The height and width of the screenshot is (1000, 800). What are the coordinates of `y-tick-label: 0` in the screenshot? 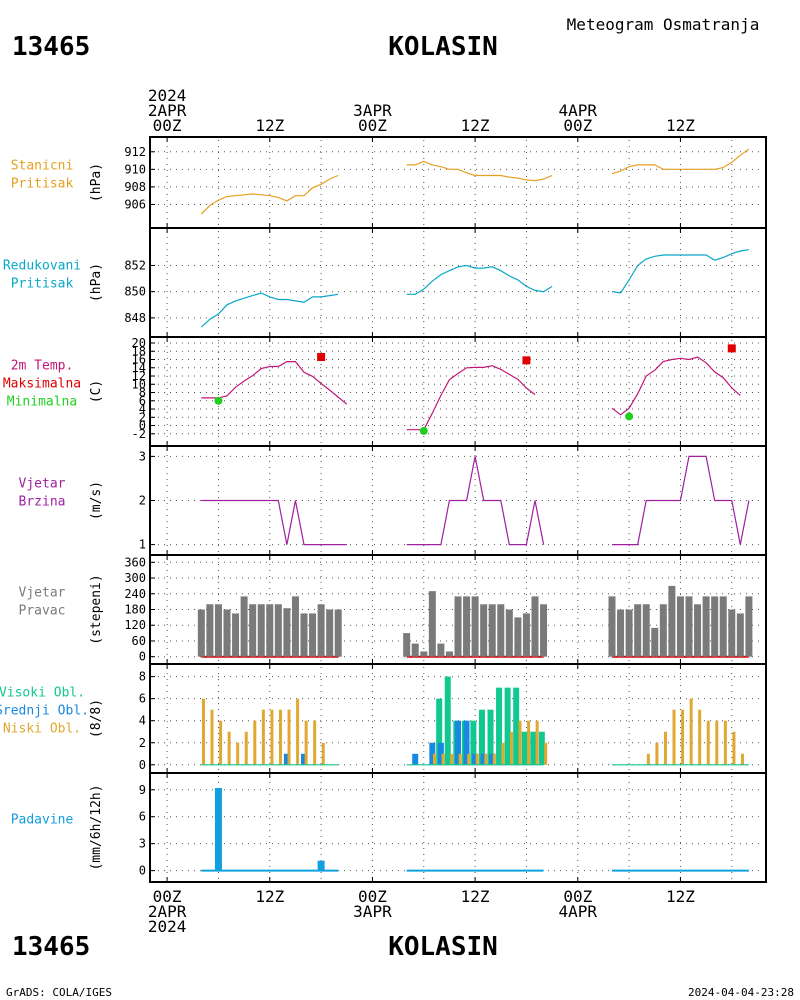 It's located at (142, 871).